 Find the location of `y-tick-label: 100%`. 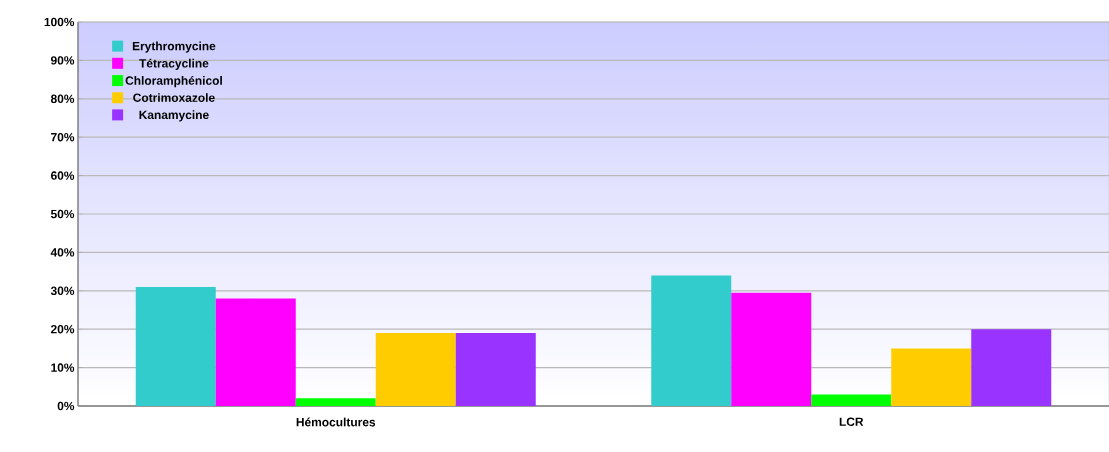

y-tick-label: 100% is located at coordinates (59, 22).